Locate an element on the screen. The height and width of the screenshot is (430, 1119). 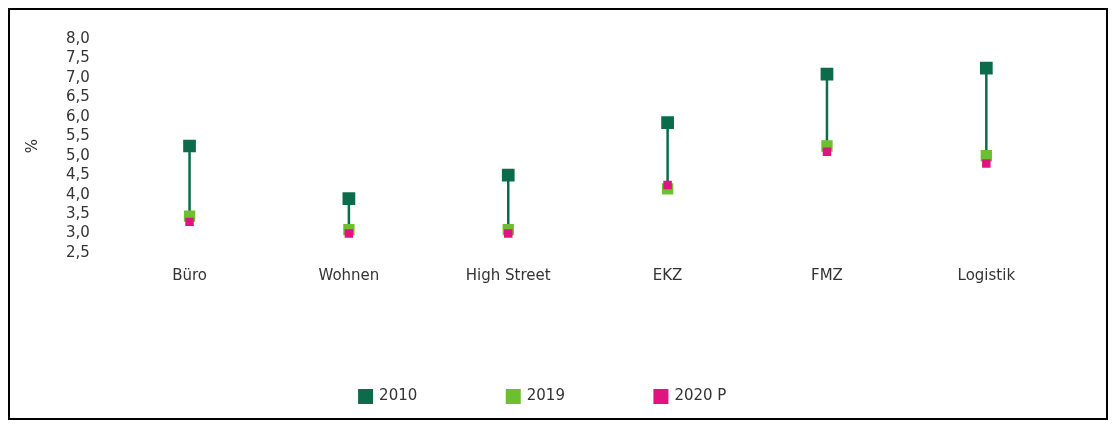
y-tick-label: 2,5 is located at coordinates (78, 251).